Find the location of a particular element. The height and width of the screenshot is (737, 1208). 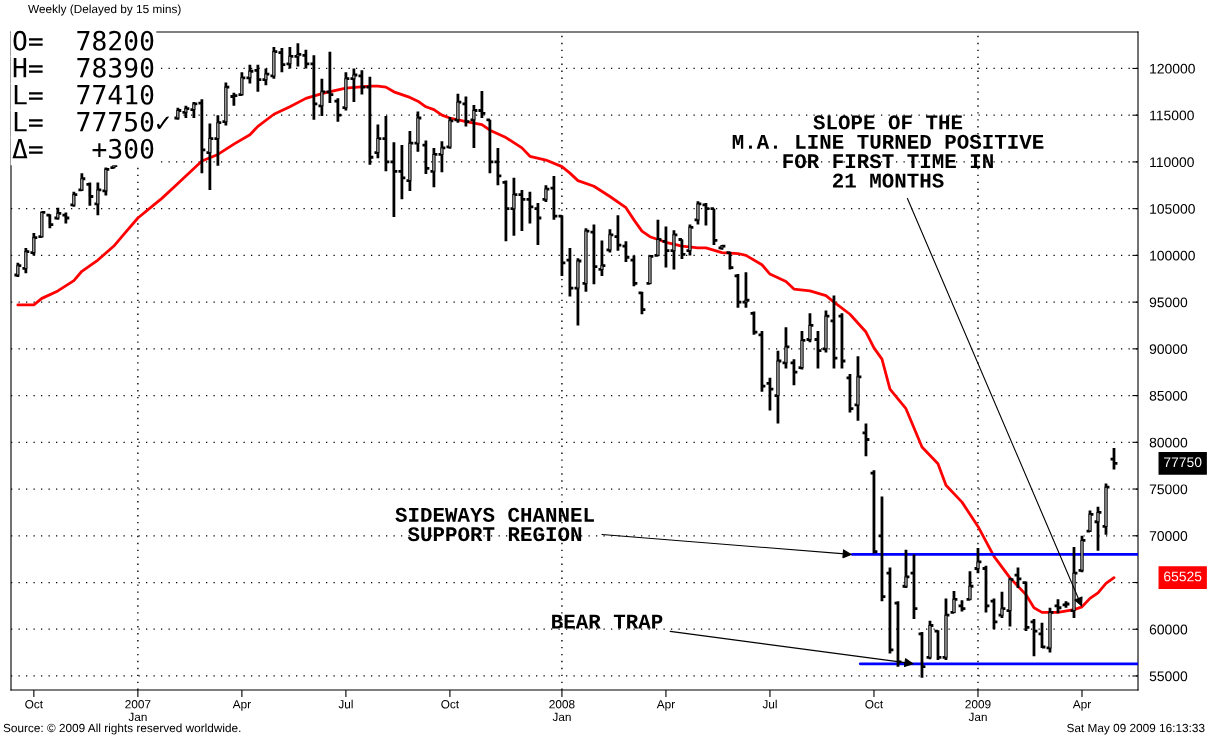

text: 77750 is located at coordinates (1183, 462).